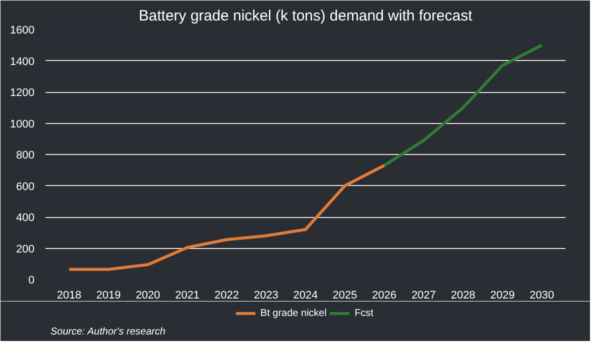 Image resolution: width=607 pixels, height=363 pixels. I want to click on x-tick-label: 2026, so click(384, 296).